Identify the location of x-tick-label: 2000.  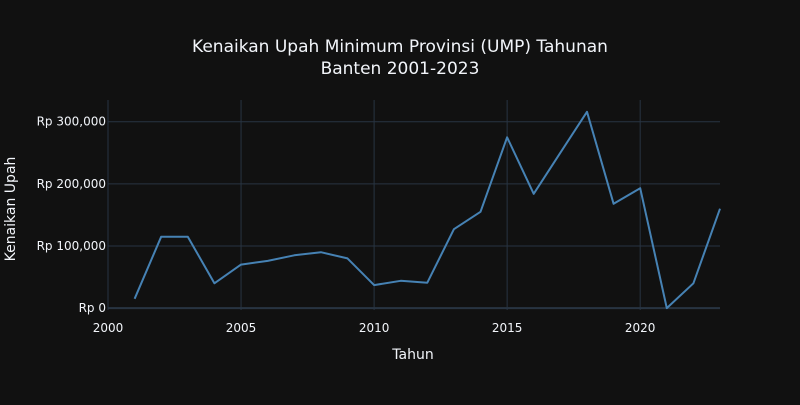
(108, 328).